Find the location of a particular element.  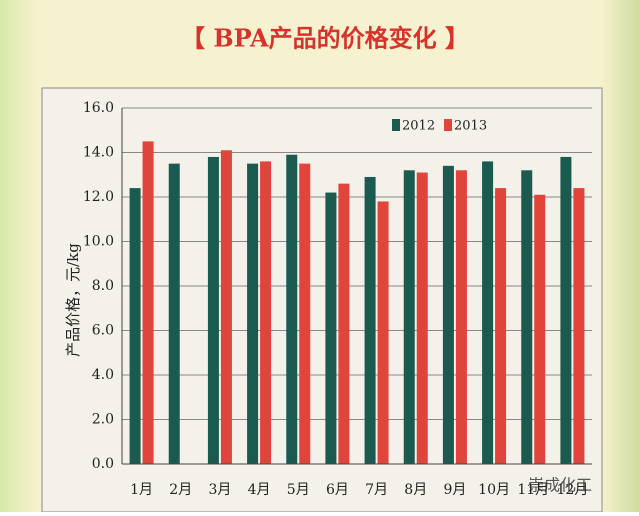

x-tick-label: 7月 is located at coordinates (376, 490).